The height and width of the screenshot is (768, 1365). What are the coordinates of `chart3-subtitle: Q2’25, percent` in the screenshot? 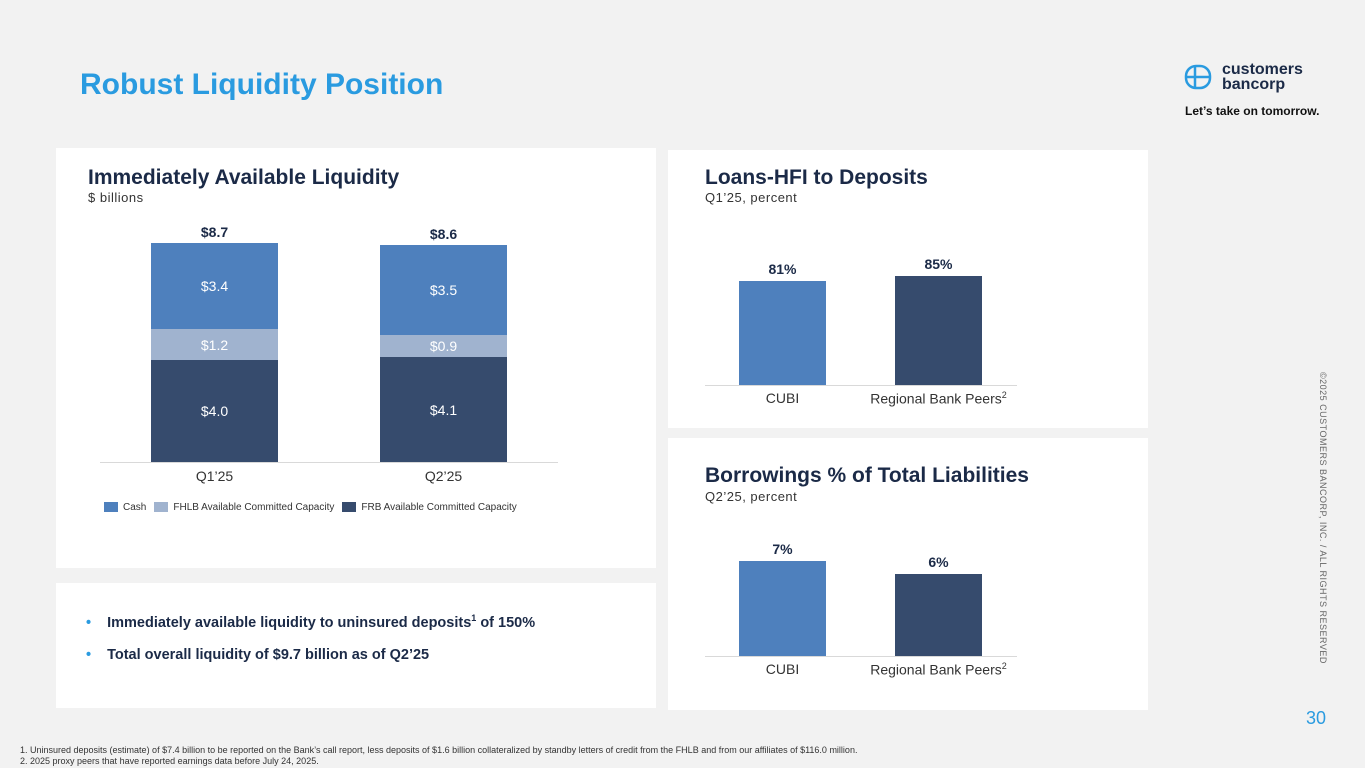 It's located at (751, 496).